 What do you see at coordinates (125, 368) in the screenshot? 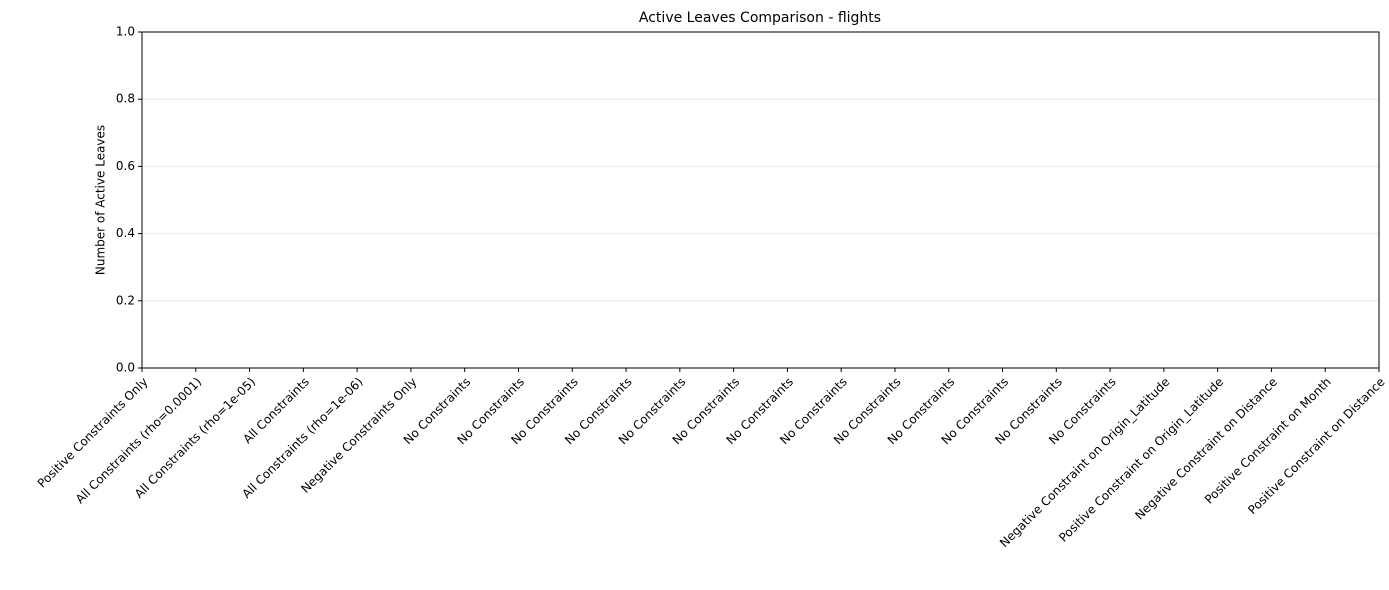
I see `y-tick-label: 0.0` at bounding box center [125, 368].